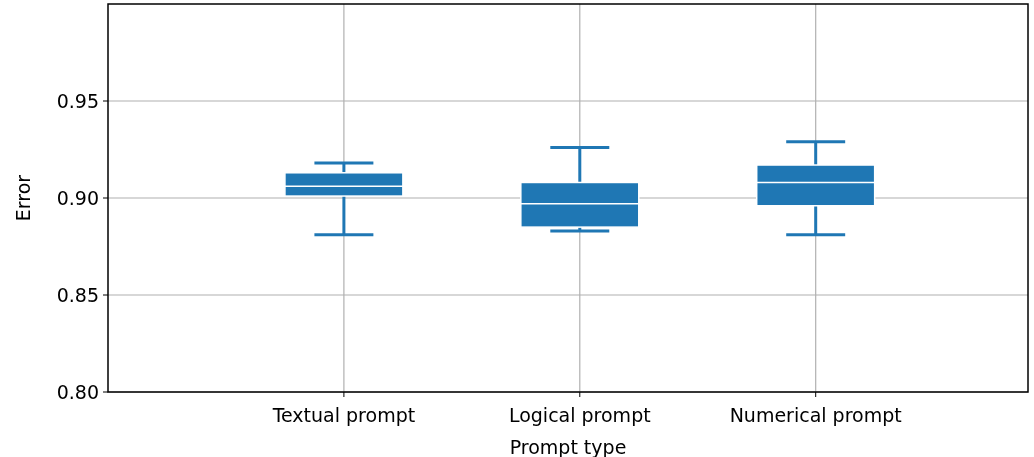 This screenshot has width=1034, height=457. I want to click on x-tick-label: Logical prompt, so click(579, 415).